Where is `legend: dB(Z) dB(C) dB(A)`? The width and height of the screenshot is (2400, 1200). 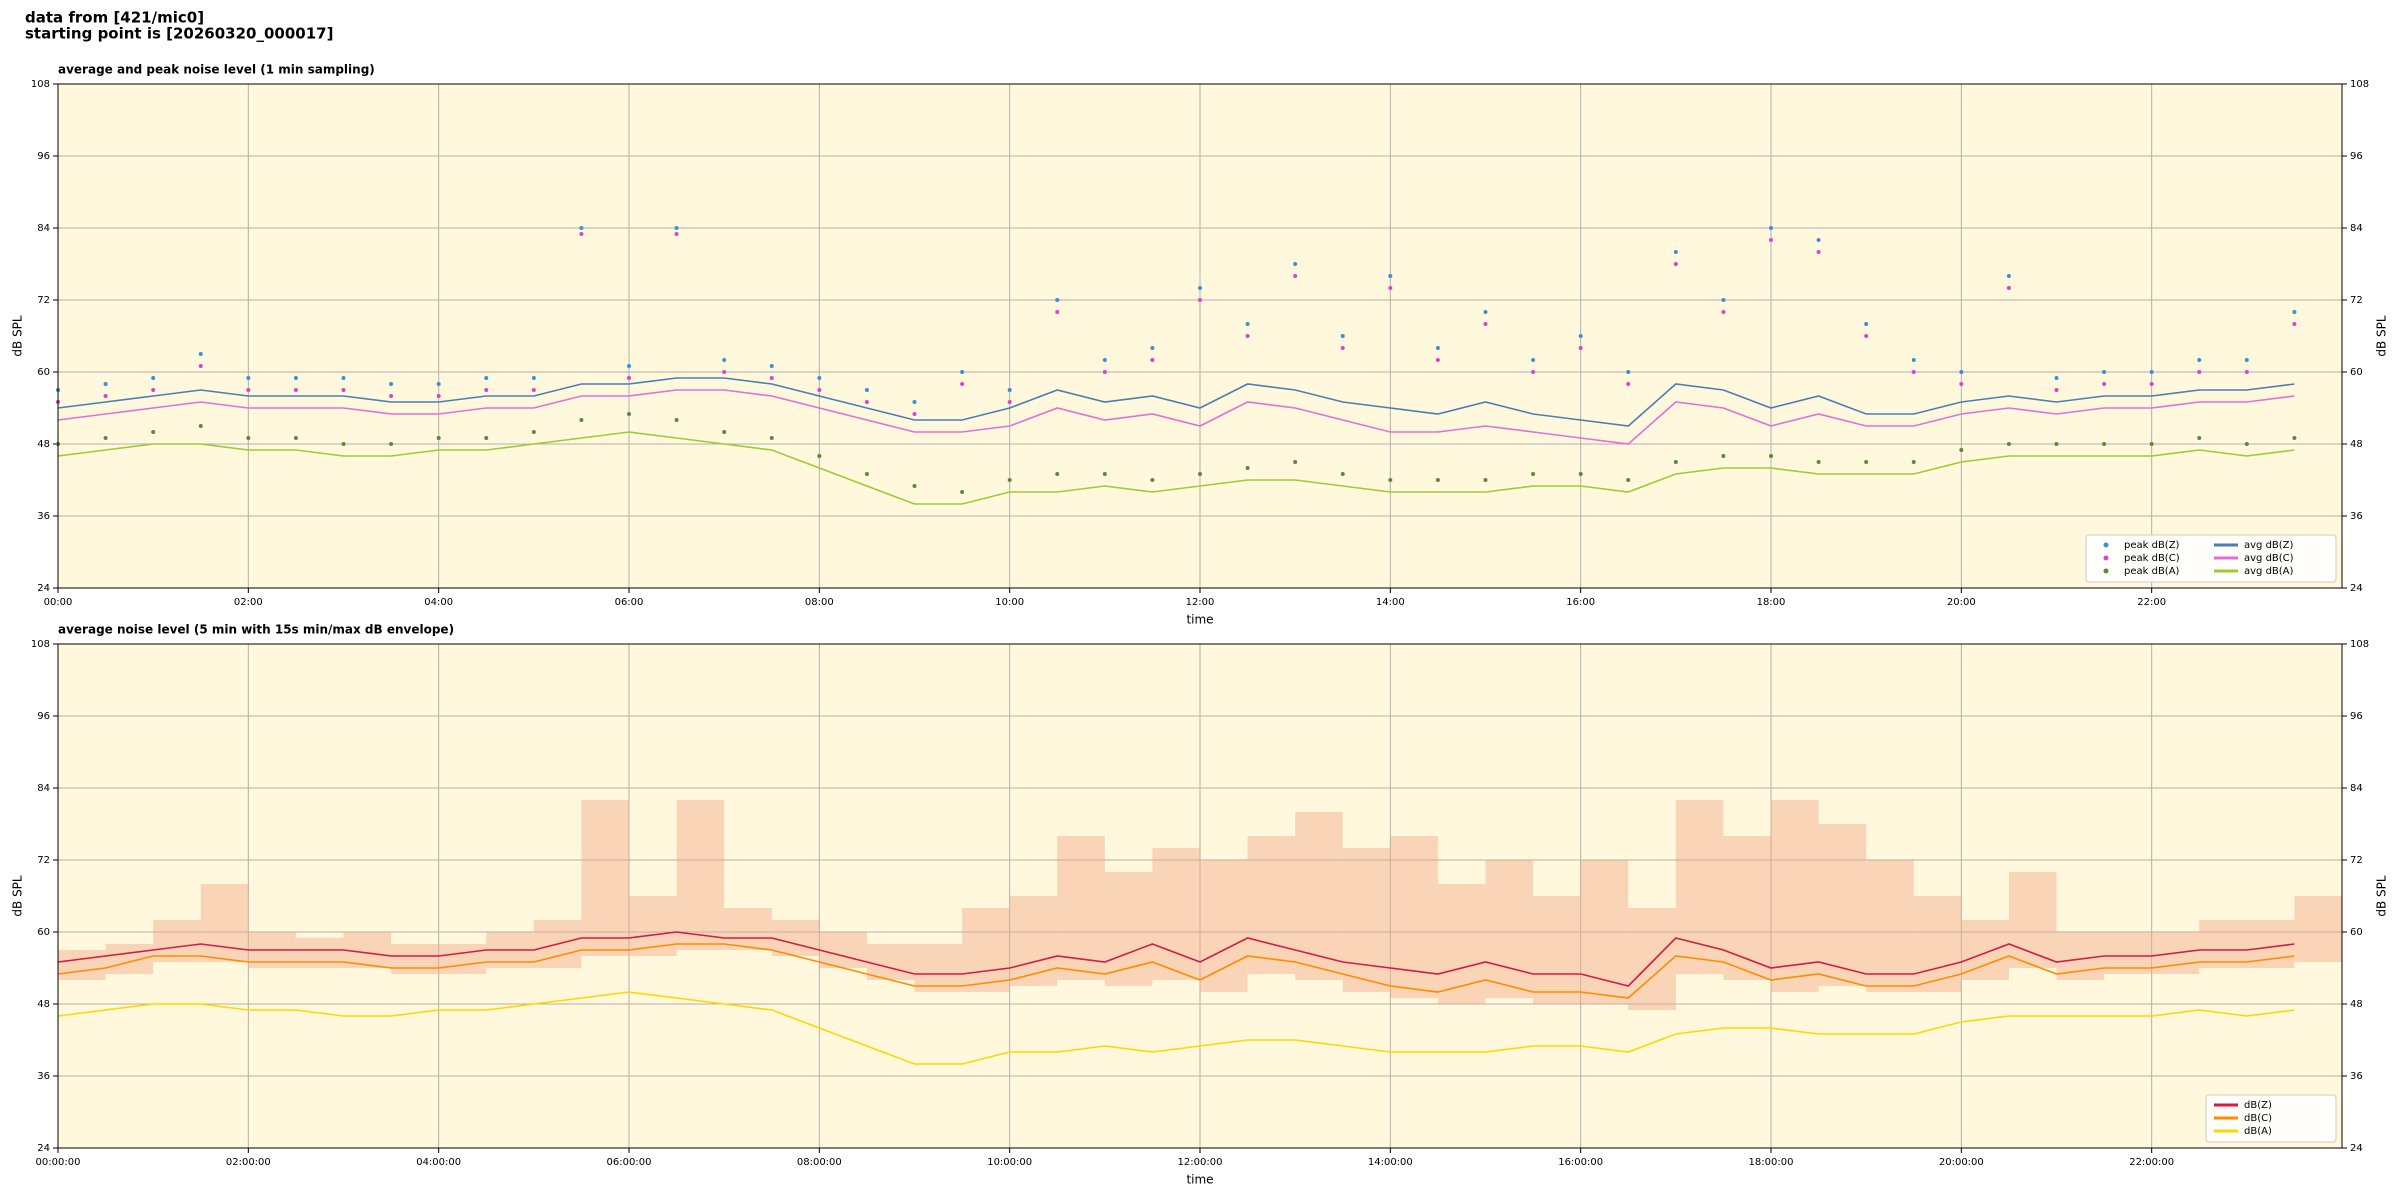
legend: dB(Z) dB(C) dB(A) is located at coordinates (2271, 1118).